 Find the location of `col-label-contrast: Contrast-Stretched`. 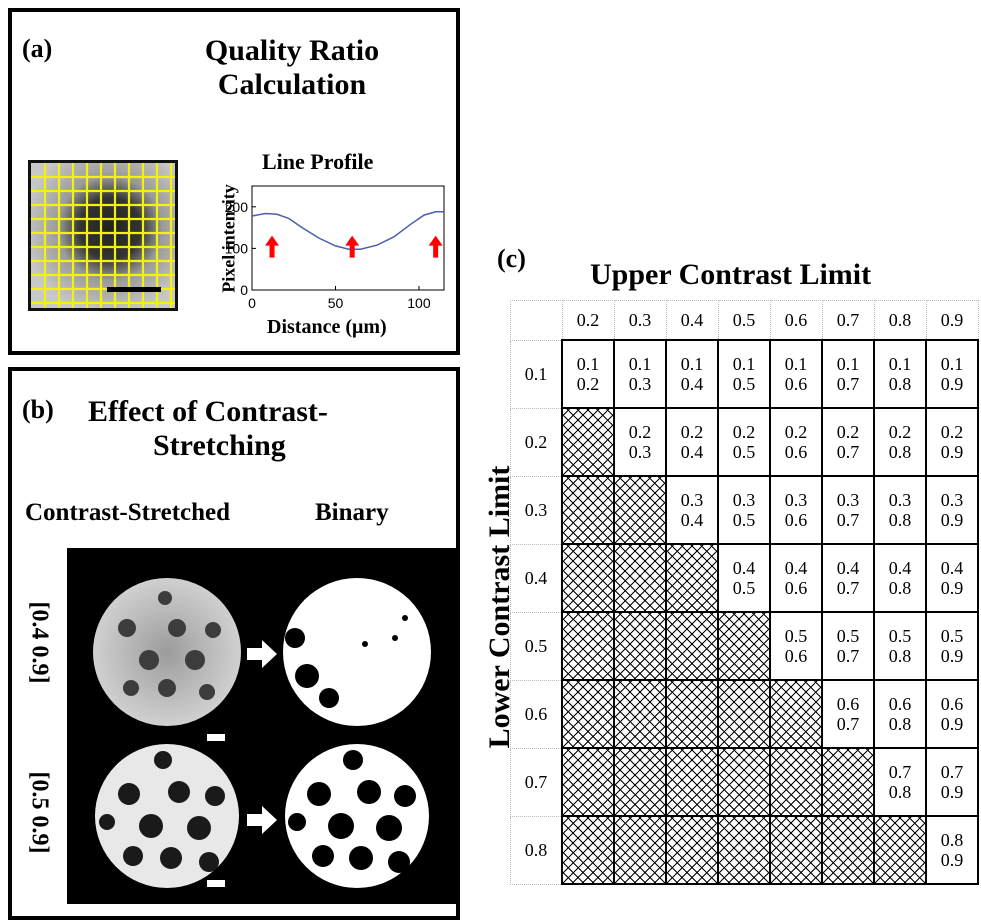

col-label-contrast: Contrast-Stretched is located at coordinates (128, 512).